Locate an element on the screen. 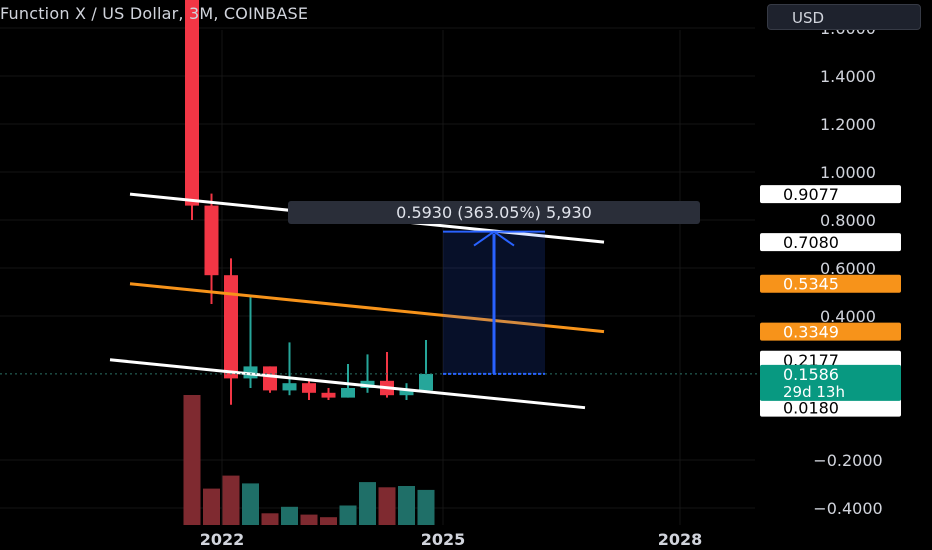  price-tag-label: 0.5345 is located at coordinates (811, 284).